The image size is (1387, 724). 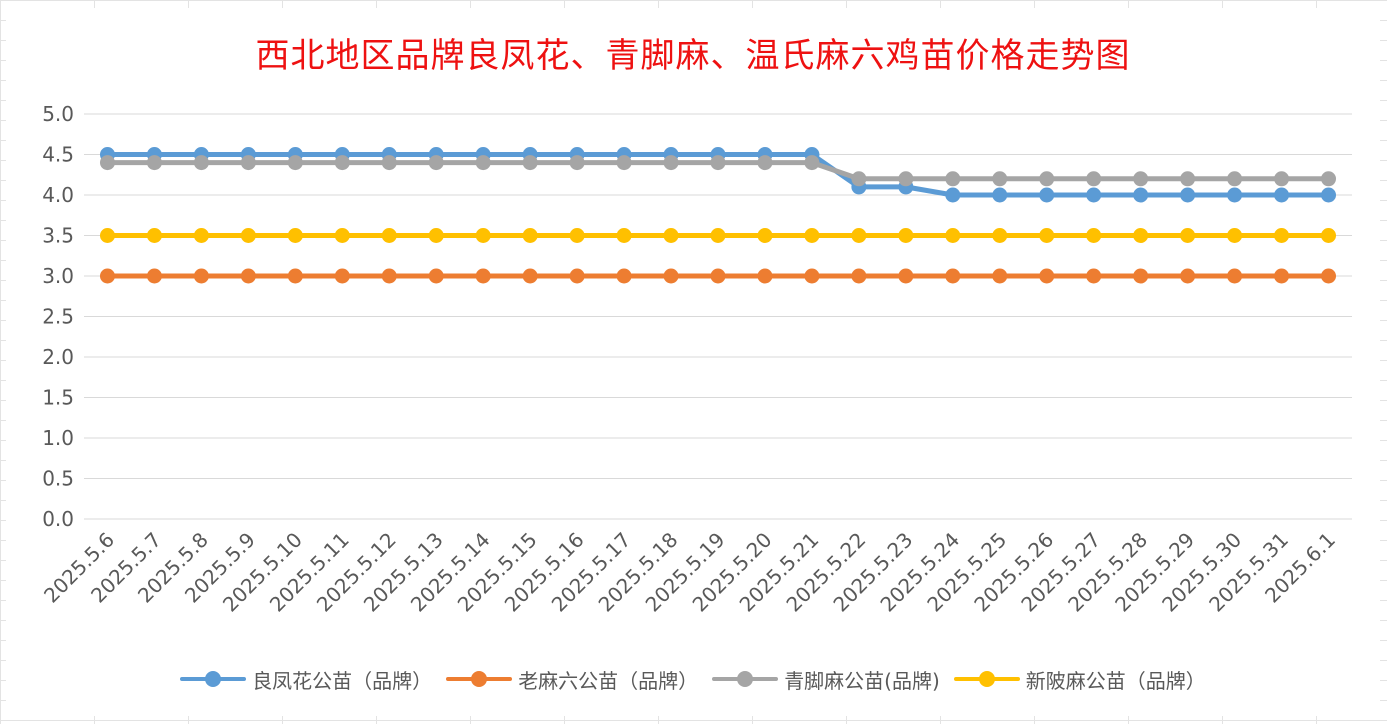 What do you see at coordinates (1115, 680) in the screenshot?
I see `legend-label: 新陂麻公苗（品牌）` at bounding box center [1115, 680].